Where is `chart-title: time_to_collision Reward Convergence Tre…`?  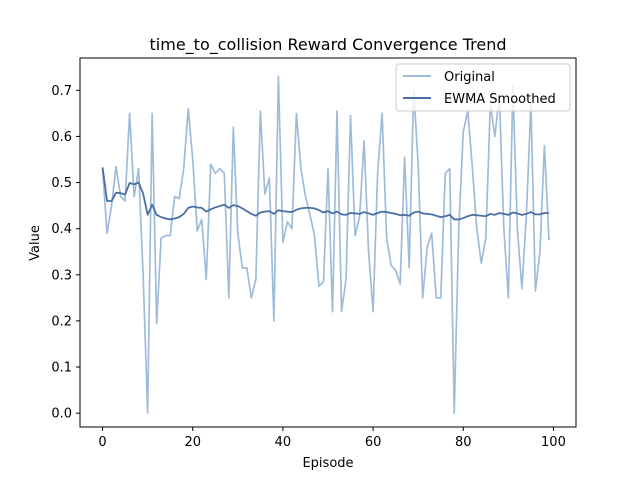
chart-title: time_to_collision Reward Convergence Tre… is located at coordinates (328, 45).